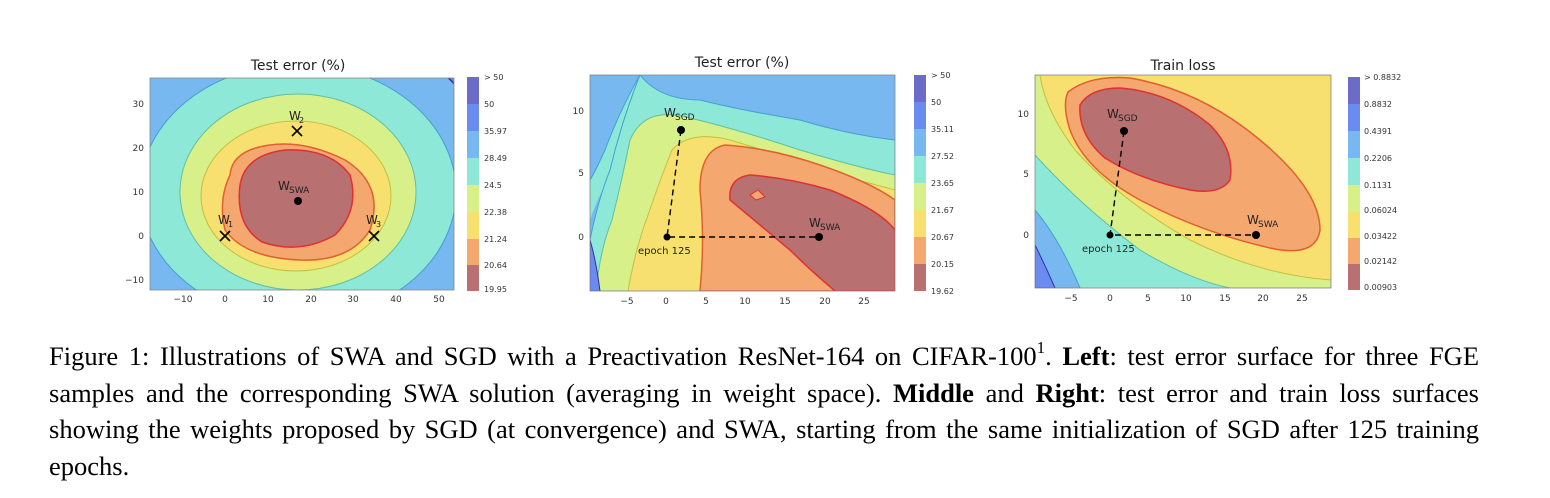 This screenshot has width=1550, height=498. What do you see at coordinates (1380, 261) in the screenshot?
I see `svg-text: 0.02142` at bounding box center [1380, 261].